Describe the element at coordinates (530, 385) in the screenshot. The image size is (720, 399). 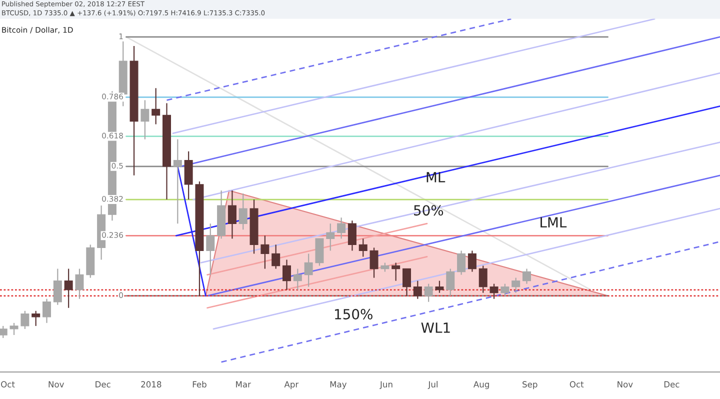
I see `x-tick-label: Sep` at that location.